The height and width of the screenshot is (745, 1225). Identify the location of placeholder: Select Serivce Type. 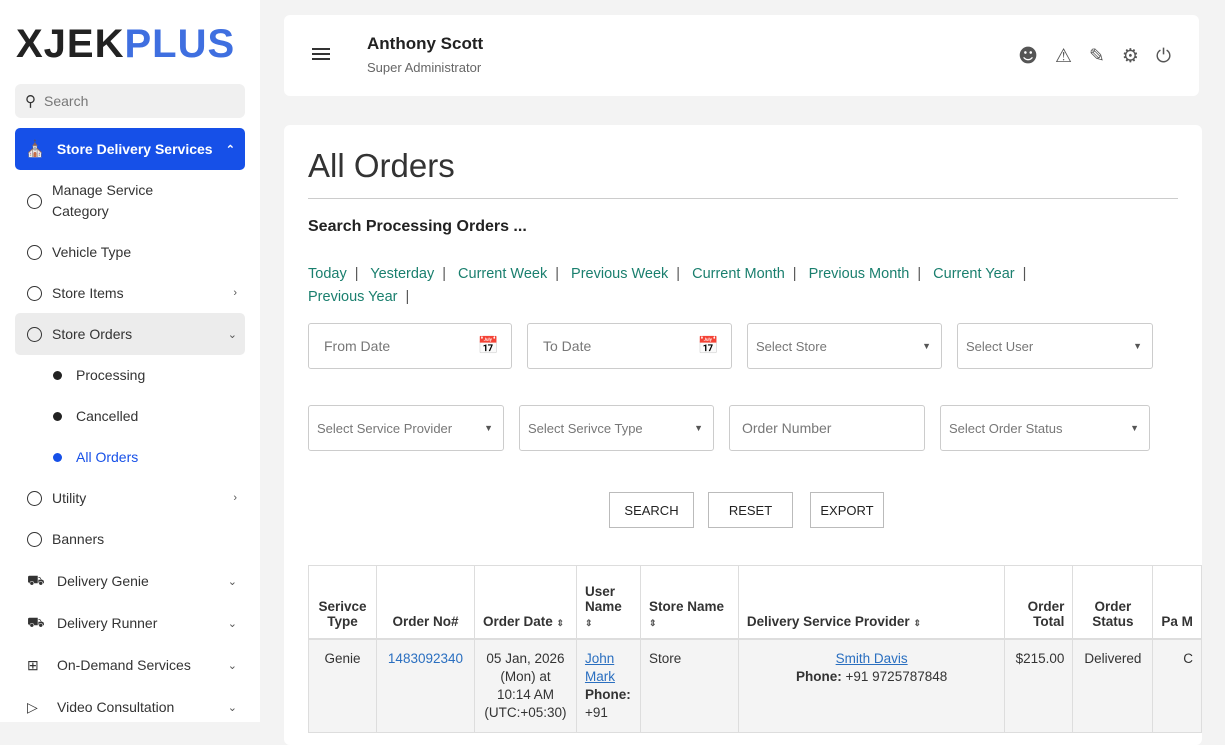
(585, 428).